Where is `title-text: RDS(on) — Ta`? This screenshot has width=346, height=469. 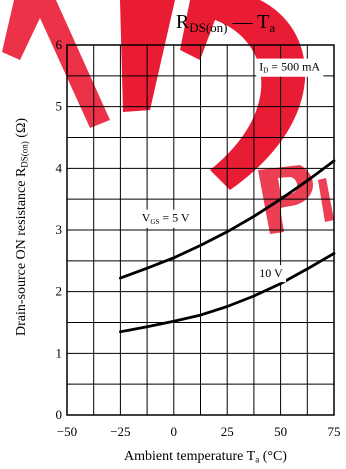
title-text: RDS(on) — Ta is located at coordinates (225, 23).